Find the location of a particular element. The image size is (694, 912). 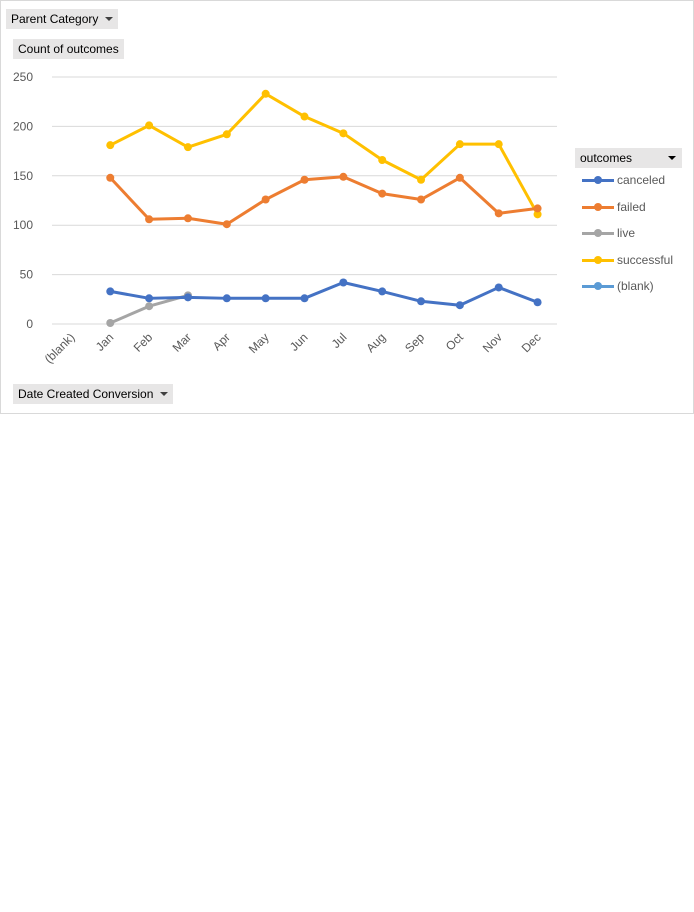

y-tick-label: 0 is located at coordinates (29, 324).